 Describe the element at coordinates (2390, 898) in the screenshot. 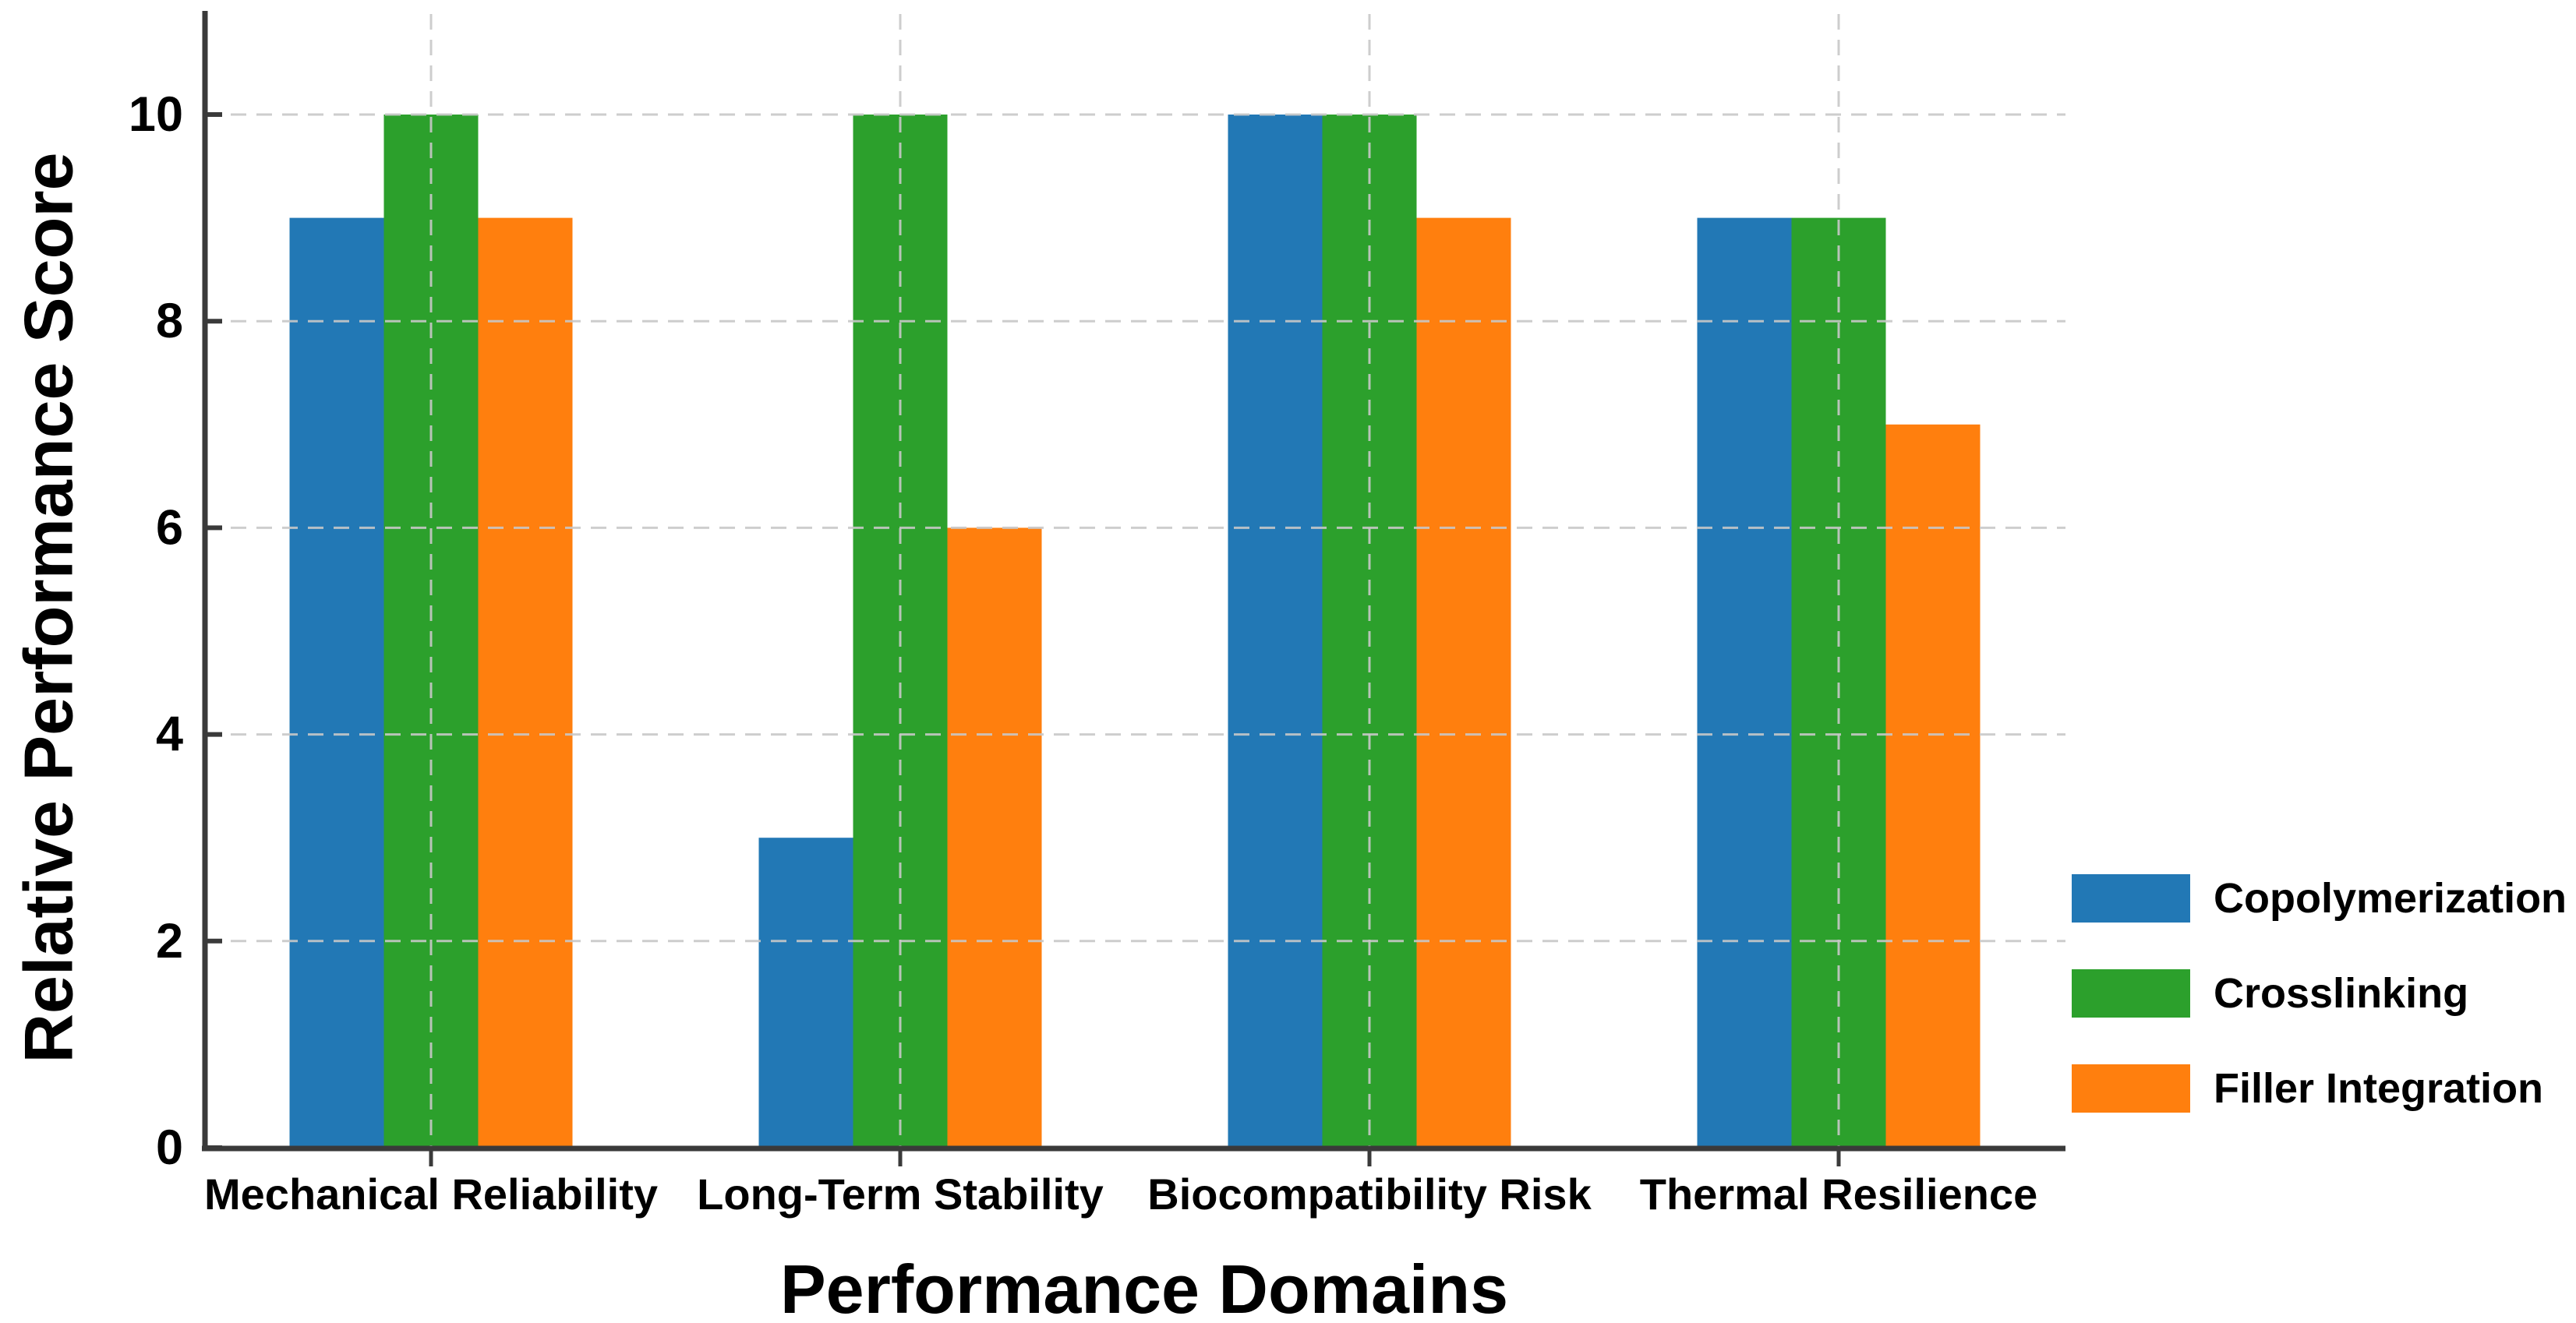

I see `legend-label: Copolymerization` at that location.